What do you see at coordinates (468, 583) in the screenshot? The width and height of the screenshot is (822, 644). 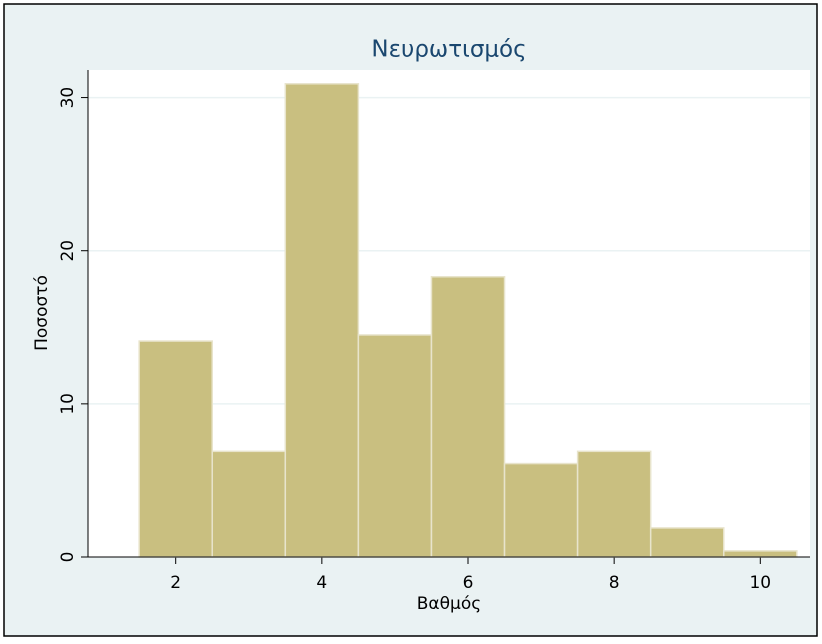 I see `x-tick-label: 6` at bounding box center [468, 583].